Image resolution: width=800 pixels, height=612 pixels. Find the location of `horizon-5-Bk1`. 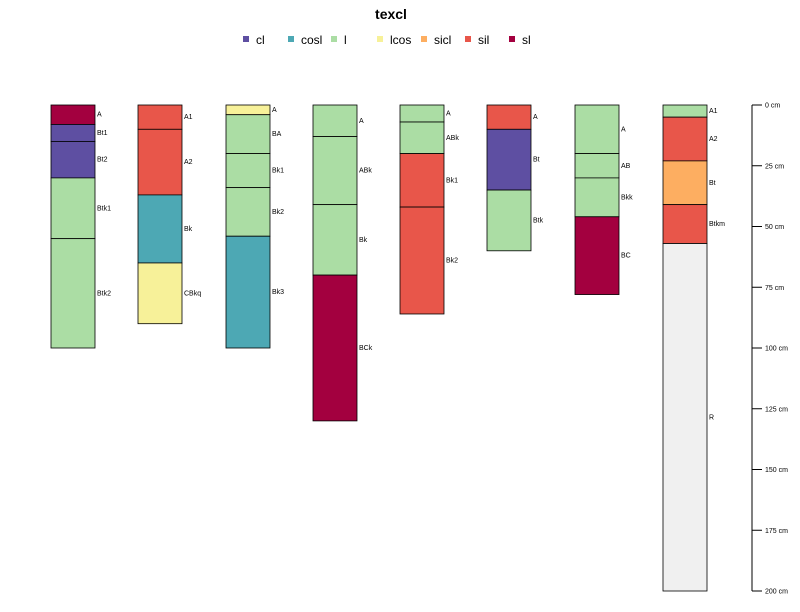

horizon-5-Bk1 is located at coordinates (422, 180).